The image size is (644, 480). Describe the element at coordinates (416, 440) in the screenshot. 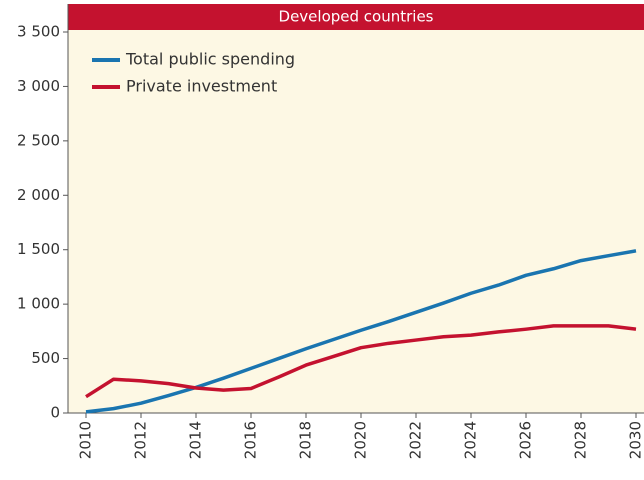

I see `x-tick-label: 2022` at that location.